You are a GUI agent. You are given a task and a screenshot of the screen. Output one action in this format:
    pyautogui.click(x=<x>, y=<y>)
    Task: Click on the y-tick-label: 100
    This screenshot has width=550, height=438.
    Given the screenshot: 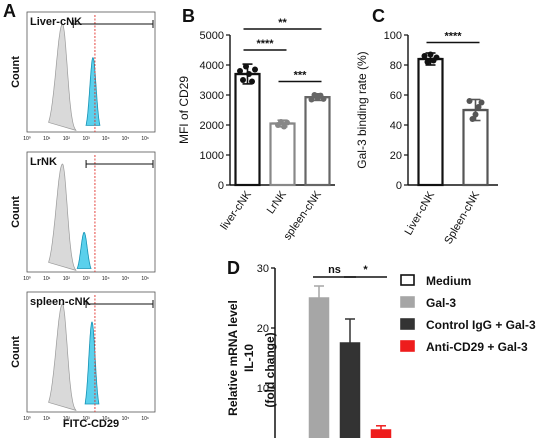 What is the action you would take?
    pyautogui.click(x=393, y=36)
    